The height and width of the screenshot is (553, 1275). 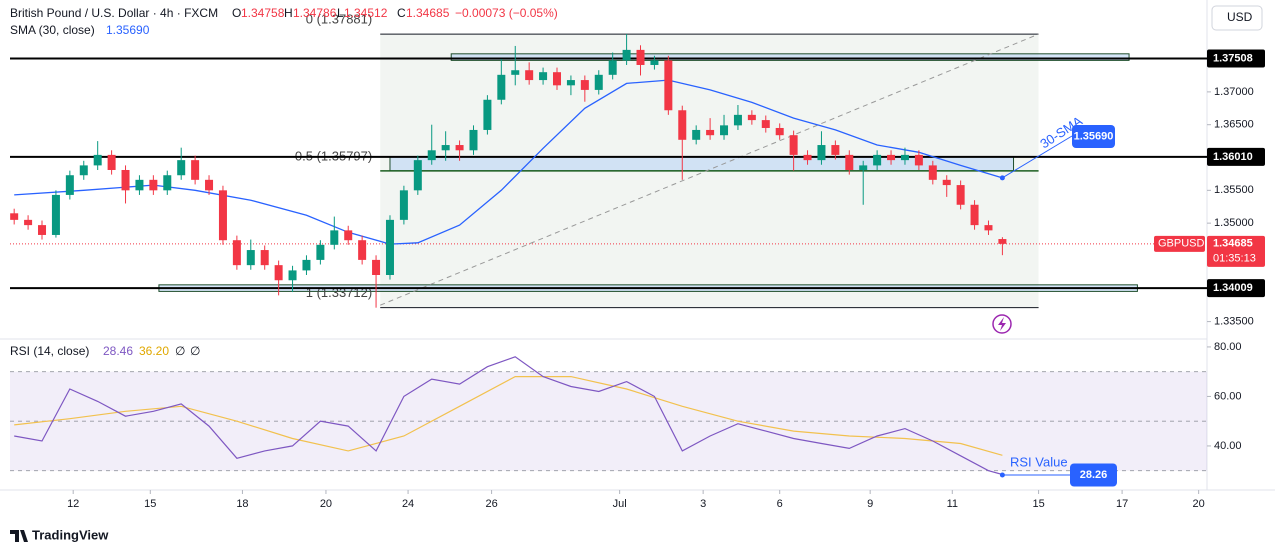 What do you see at coordinates (333, 155) in the screenshot?
I see `fib-label: 0.5 (1.35797)` at bounding box center [333, 155].